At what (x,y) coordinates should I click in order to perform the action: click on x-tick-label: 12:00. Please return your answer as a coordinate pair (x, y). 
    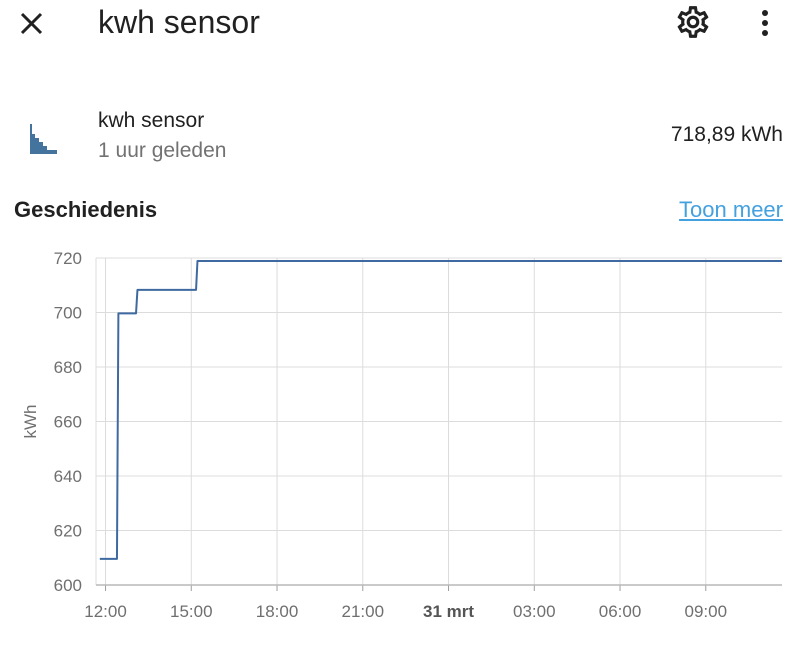
    Looking at the image, I should click on (105, 611).